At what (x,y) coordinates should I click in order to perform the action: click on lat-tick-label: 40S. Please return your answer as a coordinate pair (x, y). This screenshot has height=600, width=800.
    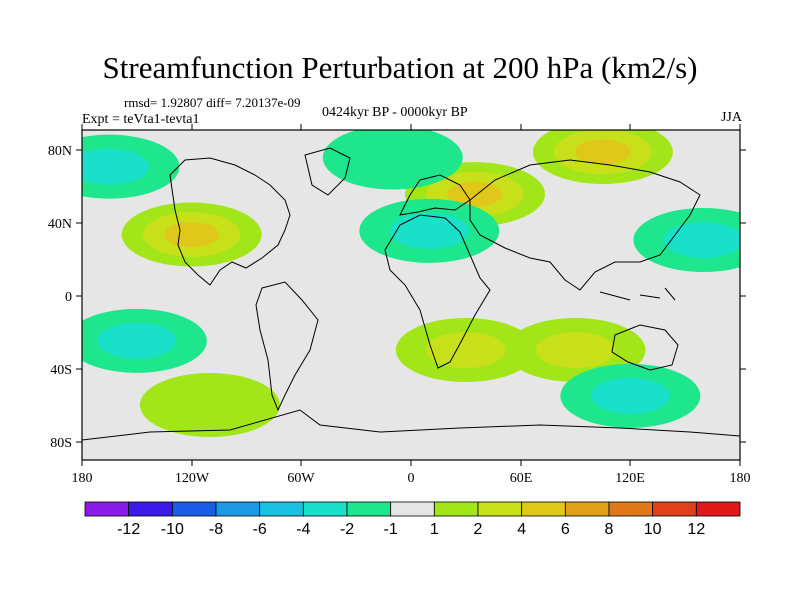
    Looking at the image, I should click on (61, 370).